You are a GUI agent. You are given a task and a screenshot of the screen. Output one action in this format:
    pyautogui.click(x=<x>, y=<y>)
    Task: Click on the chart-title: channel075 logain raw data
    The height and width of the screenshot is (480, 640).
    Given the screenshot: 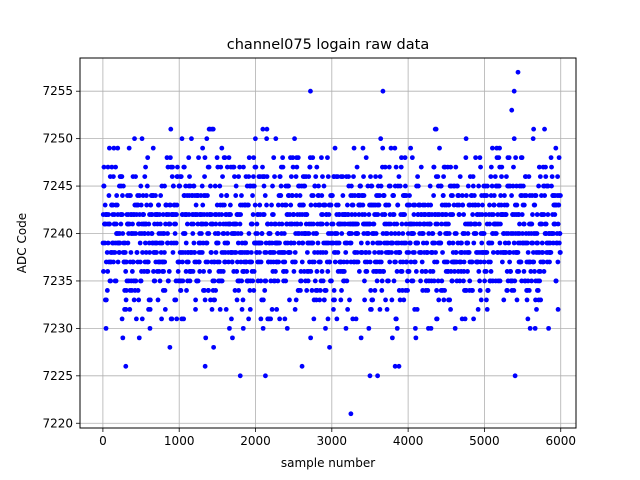 What is the action you would take?
    pyautogui.click(x=328, y=45)
    